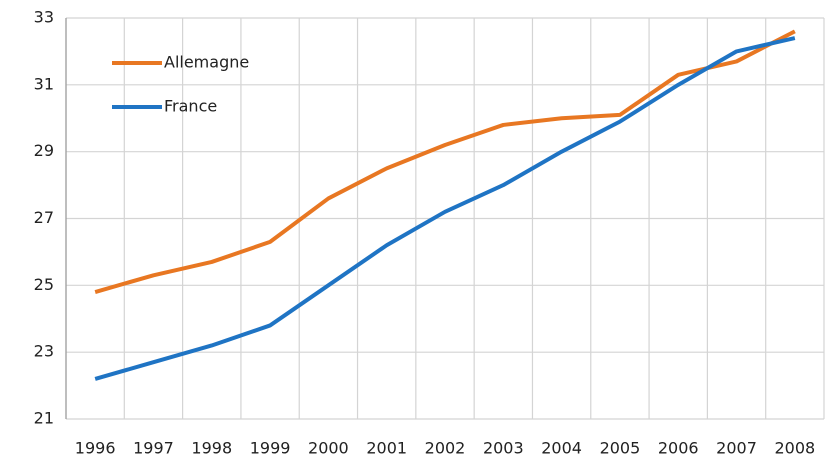 Image resolution: width=825 pixels, height=469 pixels. Describe the element at coordinates (190, 106) in the screenshot. I see `legend-label: France` at that location.